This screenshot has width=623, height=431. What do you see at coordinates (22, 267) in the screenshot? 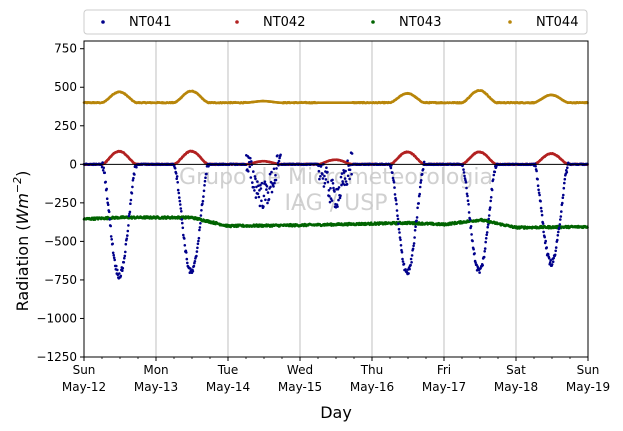
I see `y-axis-label-main: Radiation (` at bounding box center [22, 267].